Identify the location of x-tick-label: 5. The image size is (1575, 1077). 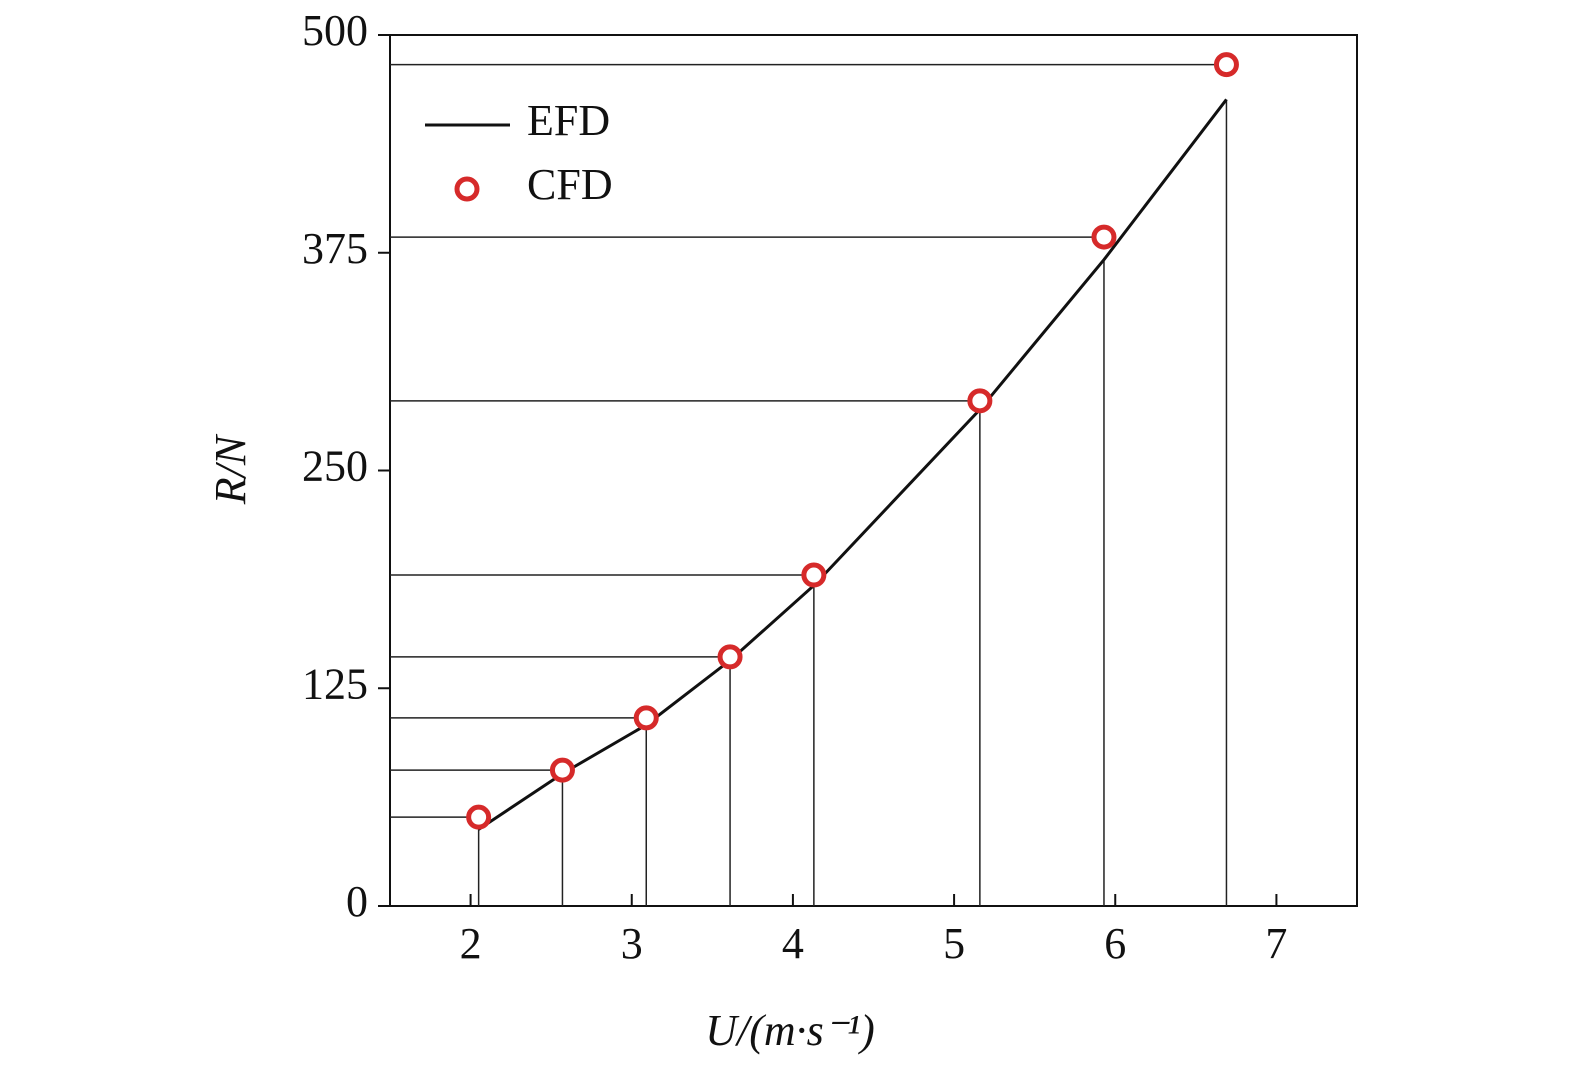
(954, 943).